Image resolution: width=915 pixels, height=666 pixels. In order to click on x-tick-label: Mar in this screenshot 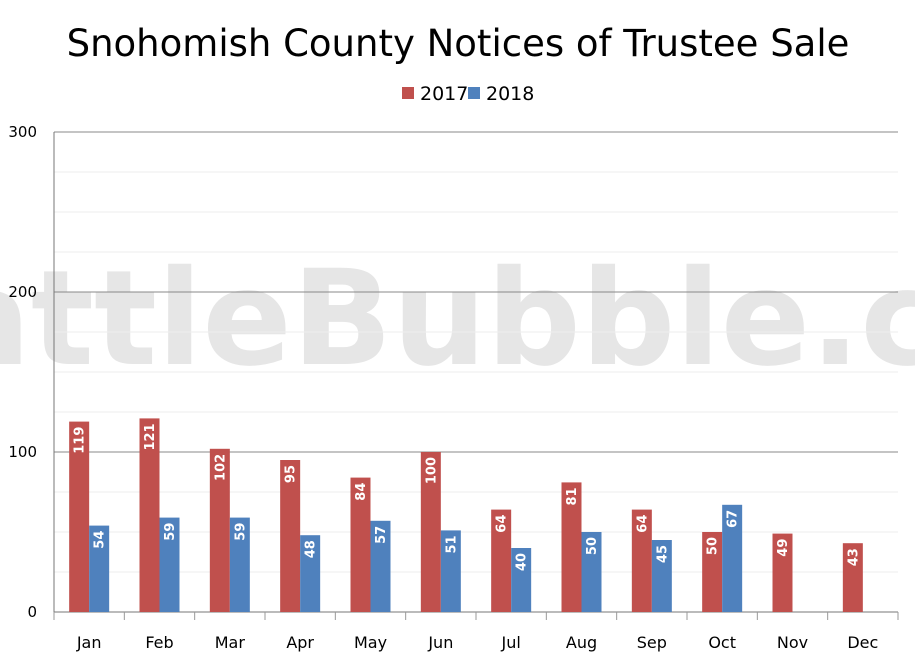, I will do `click(230, 642)`.